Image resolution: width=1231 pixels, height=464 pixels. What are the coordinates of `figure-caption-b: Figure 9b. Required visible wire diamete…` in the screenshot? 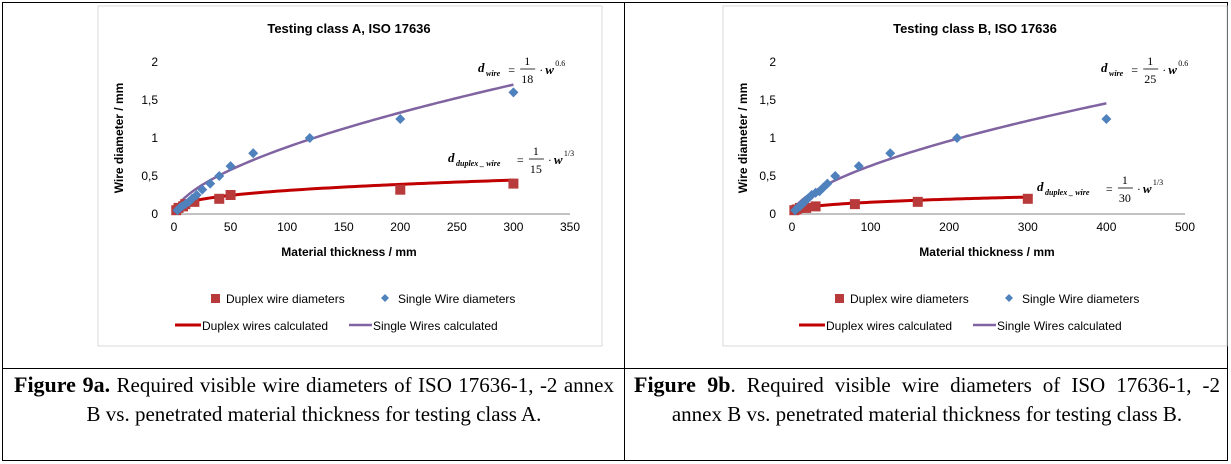 It's located at (927, 399).